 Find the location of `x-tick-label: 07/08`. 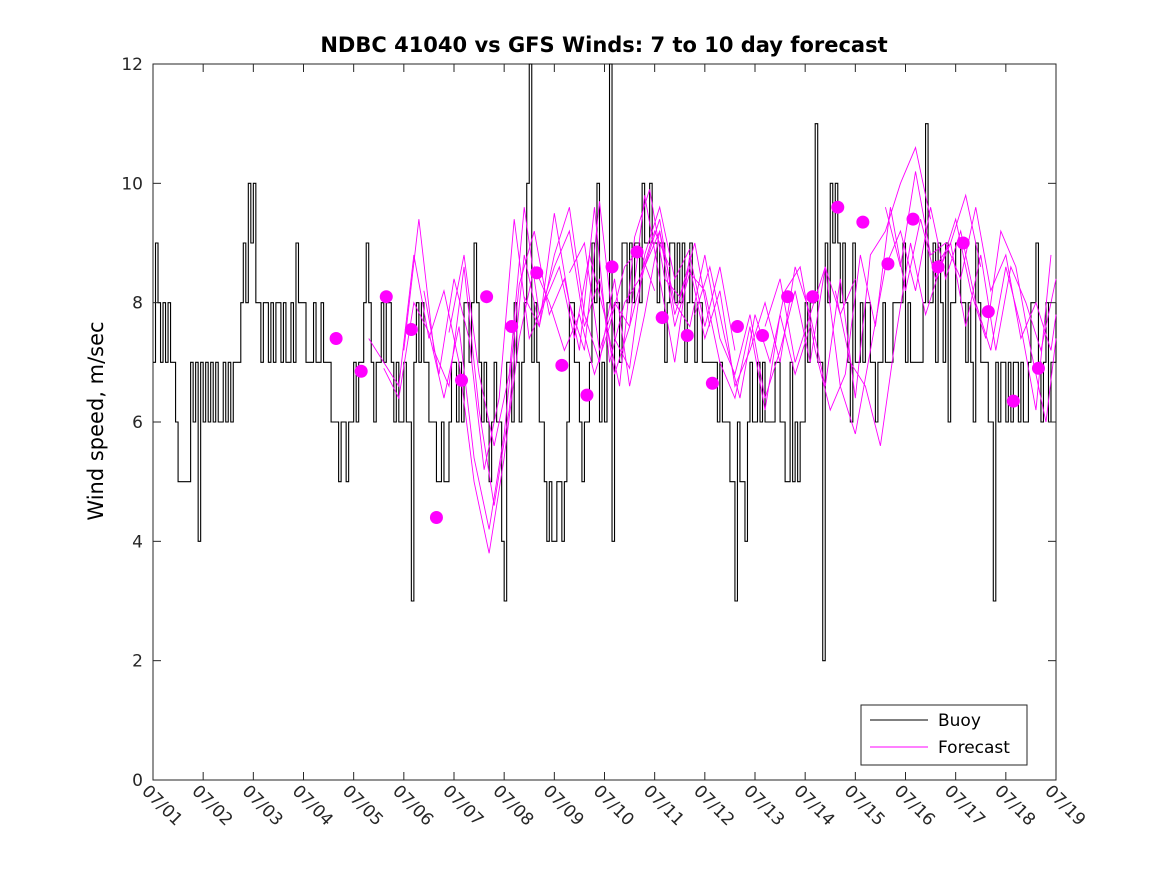

x-tick-label: 07/08 is located at coordinates (513, 805).